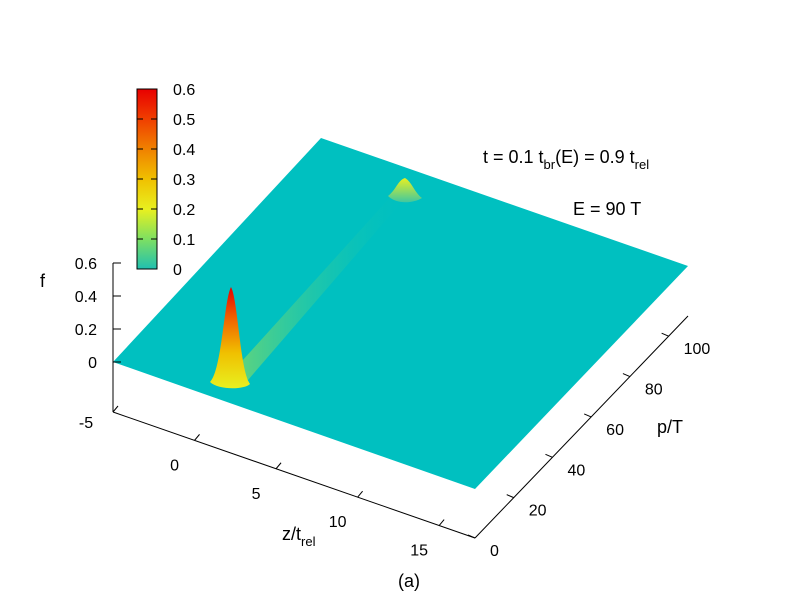 The image size is (800, 605). What do you see at coordinates (322, 281) in the screenshot?
I see `ridge-band` at bounding box center [322, 281].